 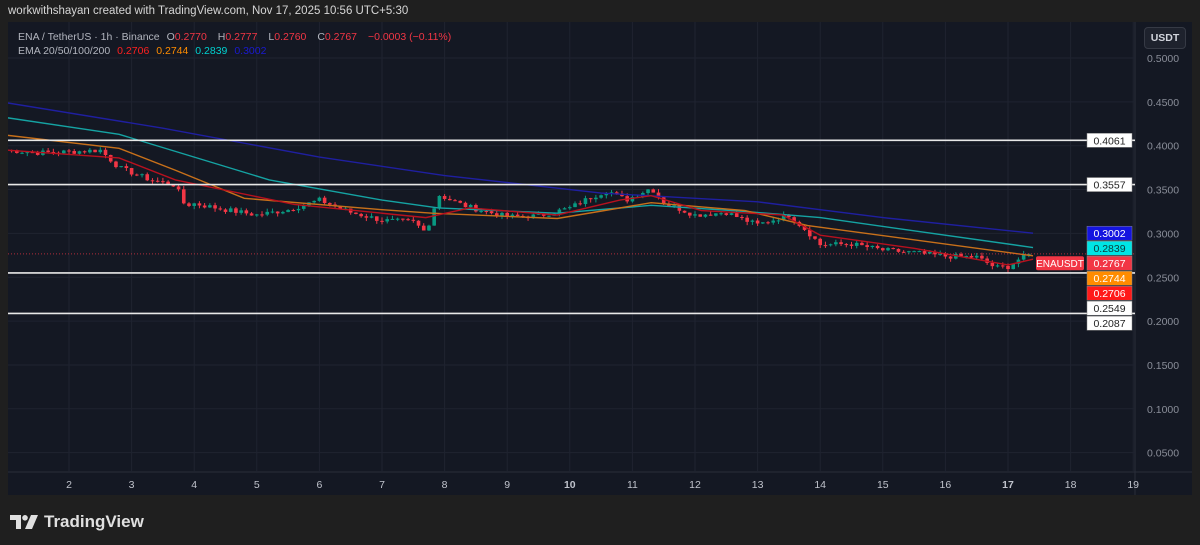 What do you see at coordinates (1109, 141) in the screenshot?
I see `level-price-label: 0.4061` at bounding box center [1109, 141].